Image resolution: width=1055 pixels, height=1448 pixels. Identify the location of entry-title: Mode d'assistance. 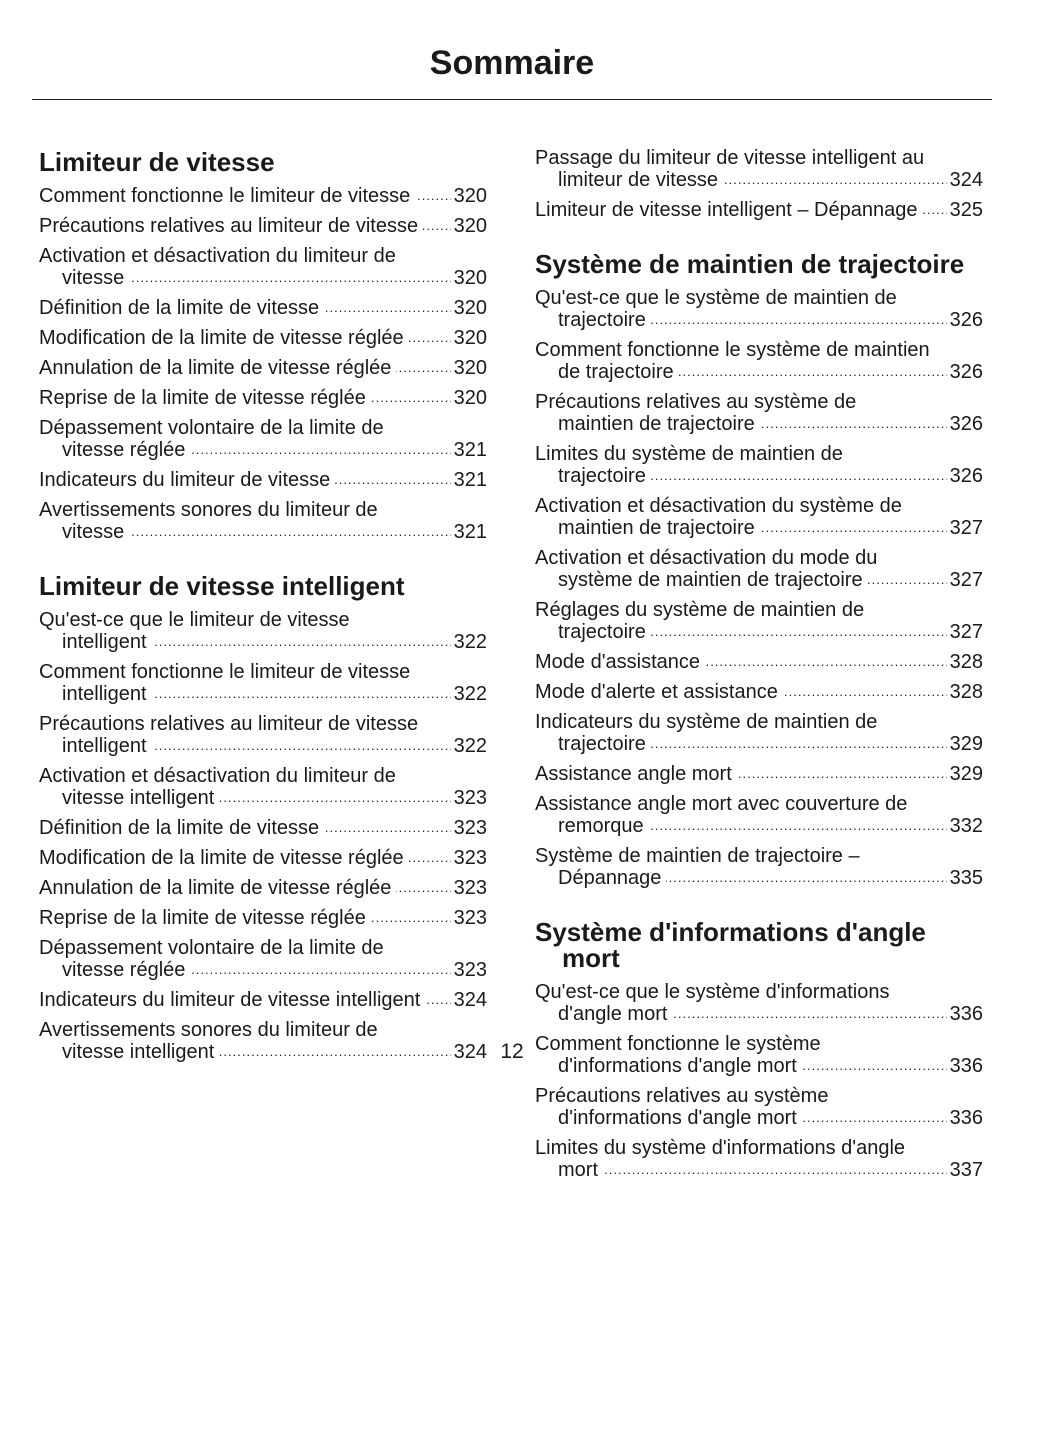
(620, 662).